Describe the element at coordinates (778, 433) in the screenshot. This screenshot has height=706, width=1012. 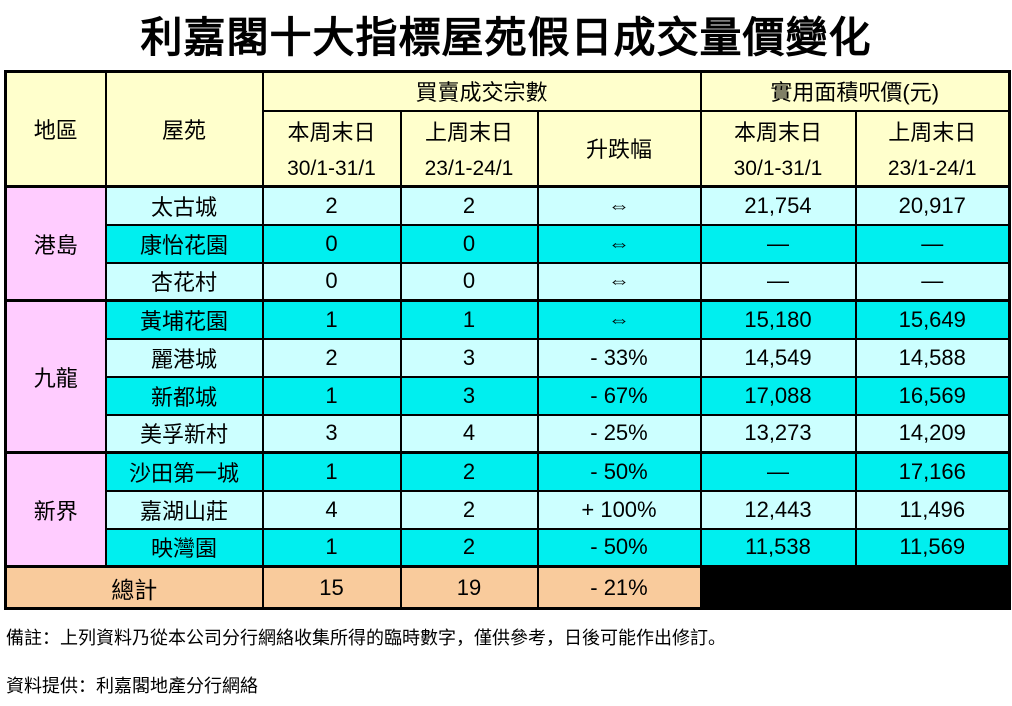
I see `price-this-week: 13,273` at that location.